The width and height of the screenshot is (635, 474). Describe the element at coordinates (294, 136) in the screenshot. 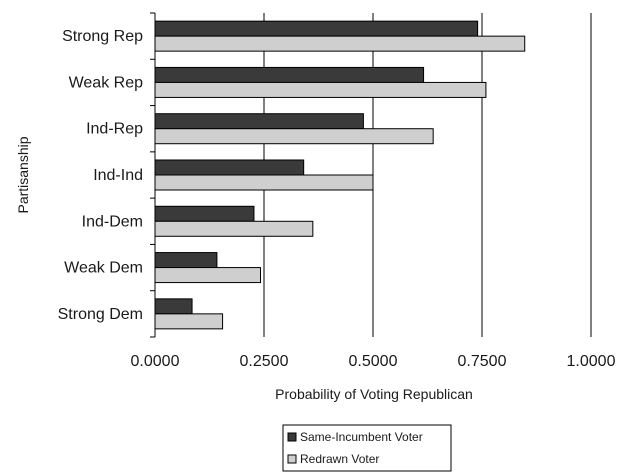

I see `bar-redrawn-ind-rep` at that location.